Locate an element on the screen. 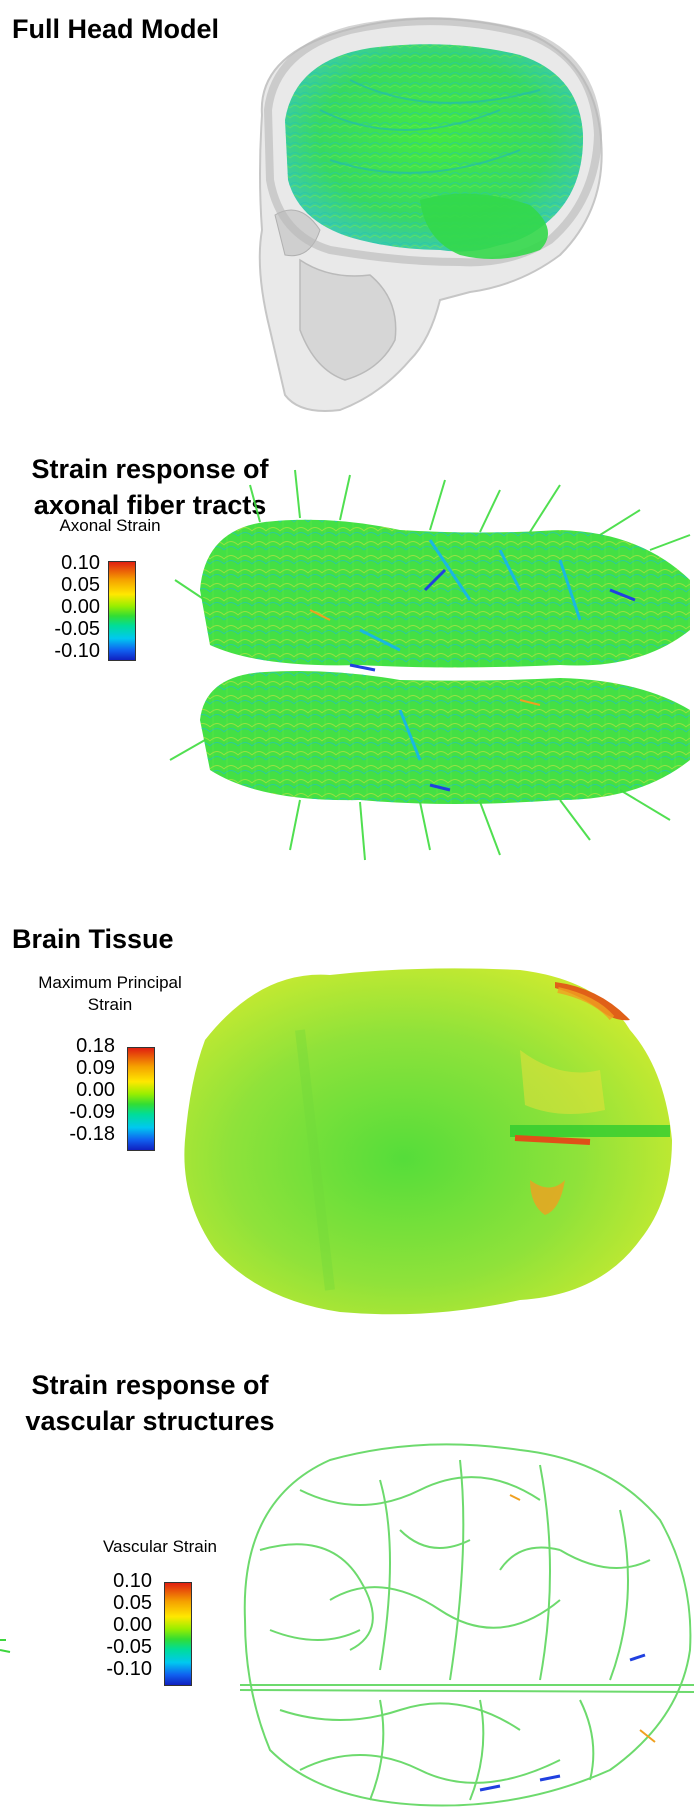  axonal-colorbar is located at coordinates (122, 611).